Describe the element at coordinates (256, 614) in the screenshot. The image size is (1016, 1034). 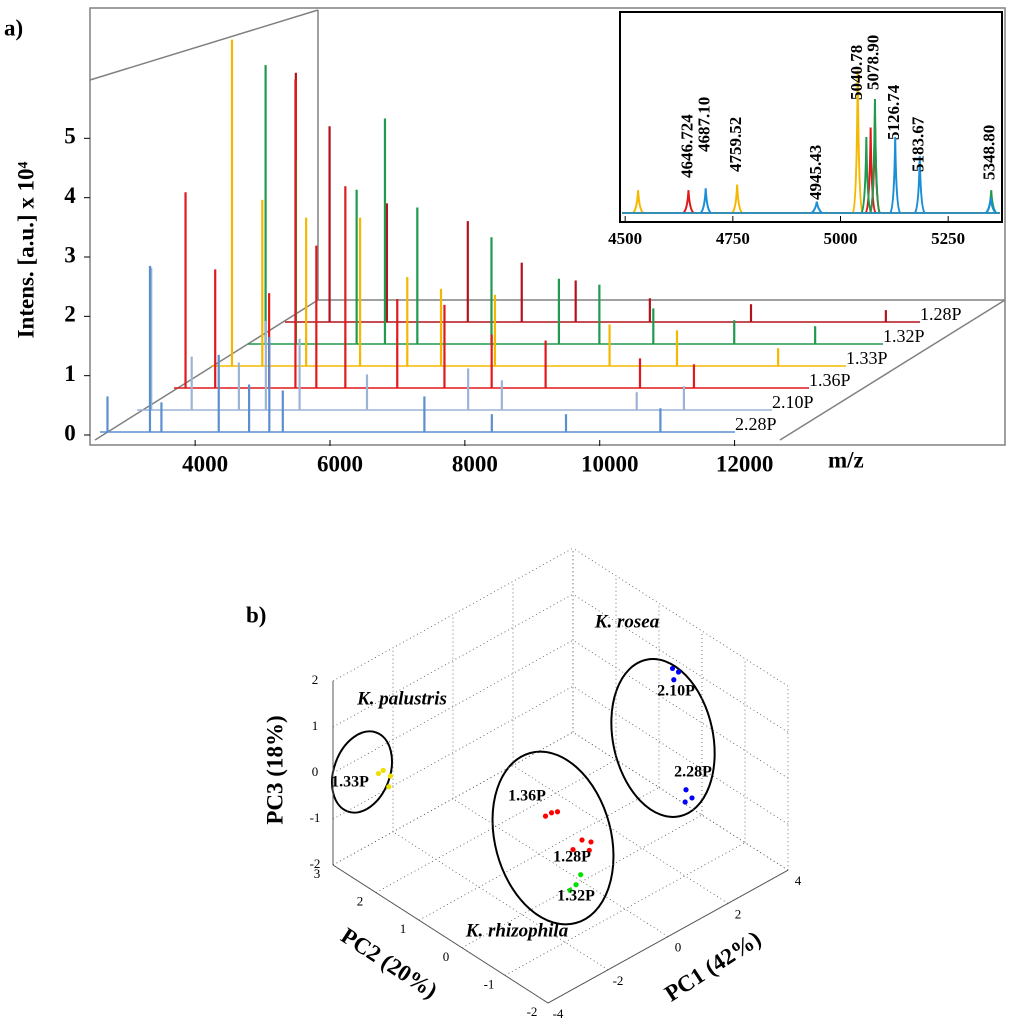
I see `panel-label: b)` at that location.